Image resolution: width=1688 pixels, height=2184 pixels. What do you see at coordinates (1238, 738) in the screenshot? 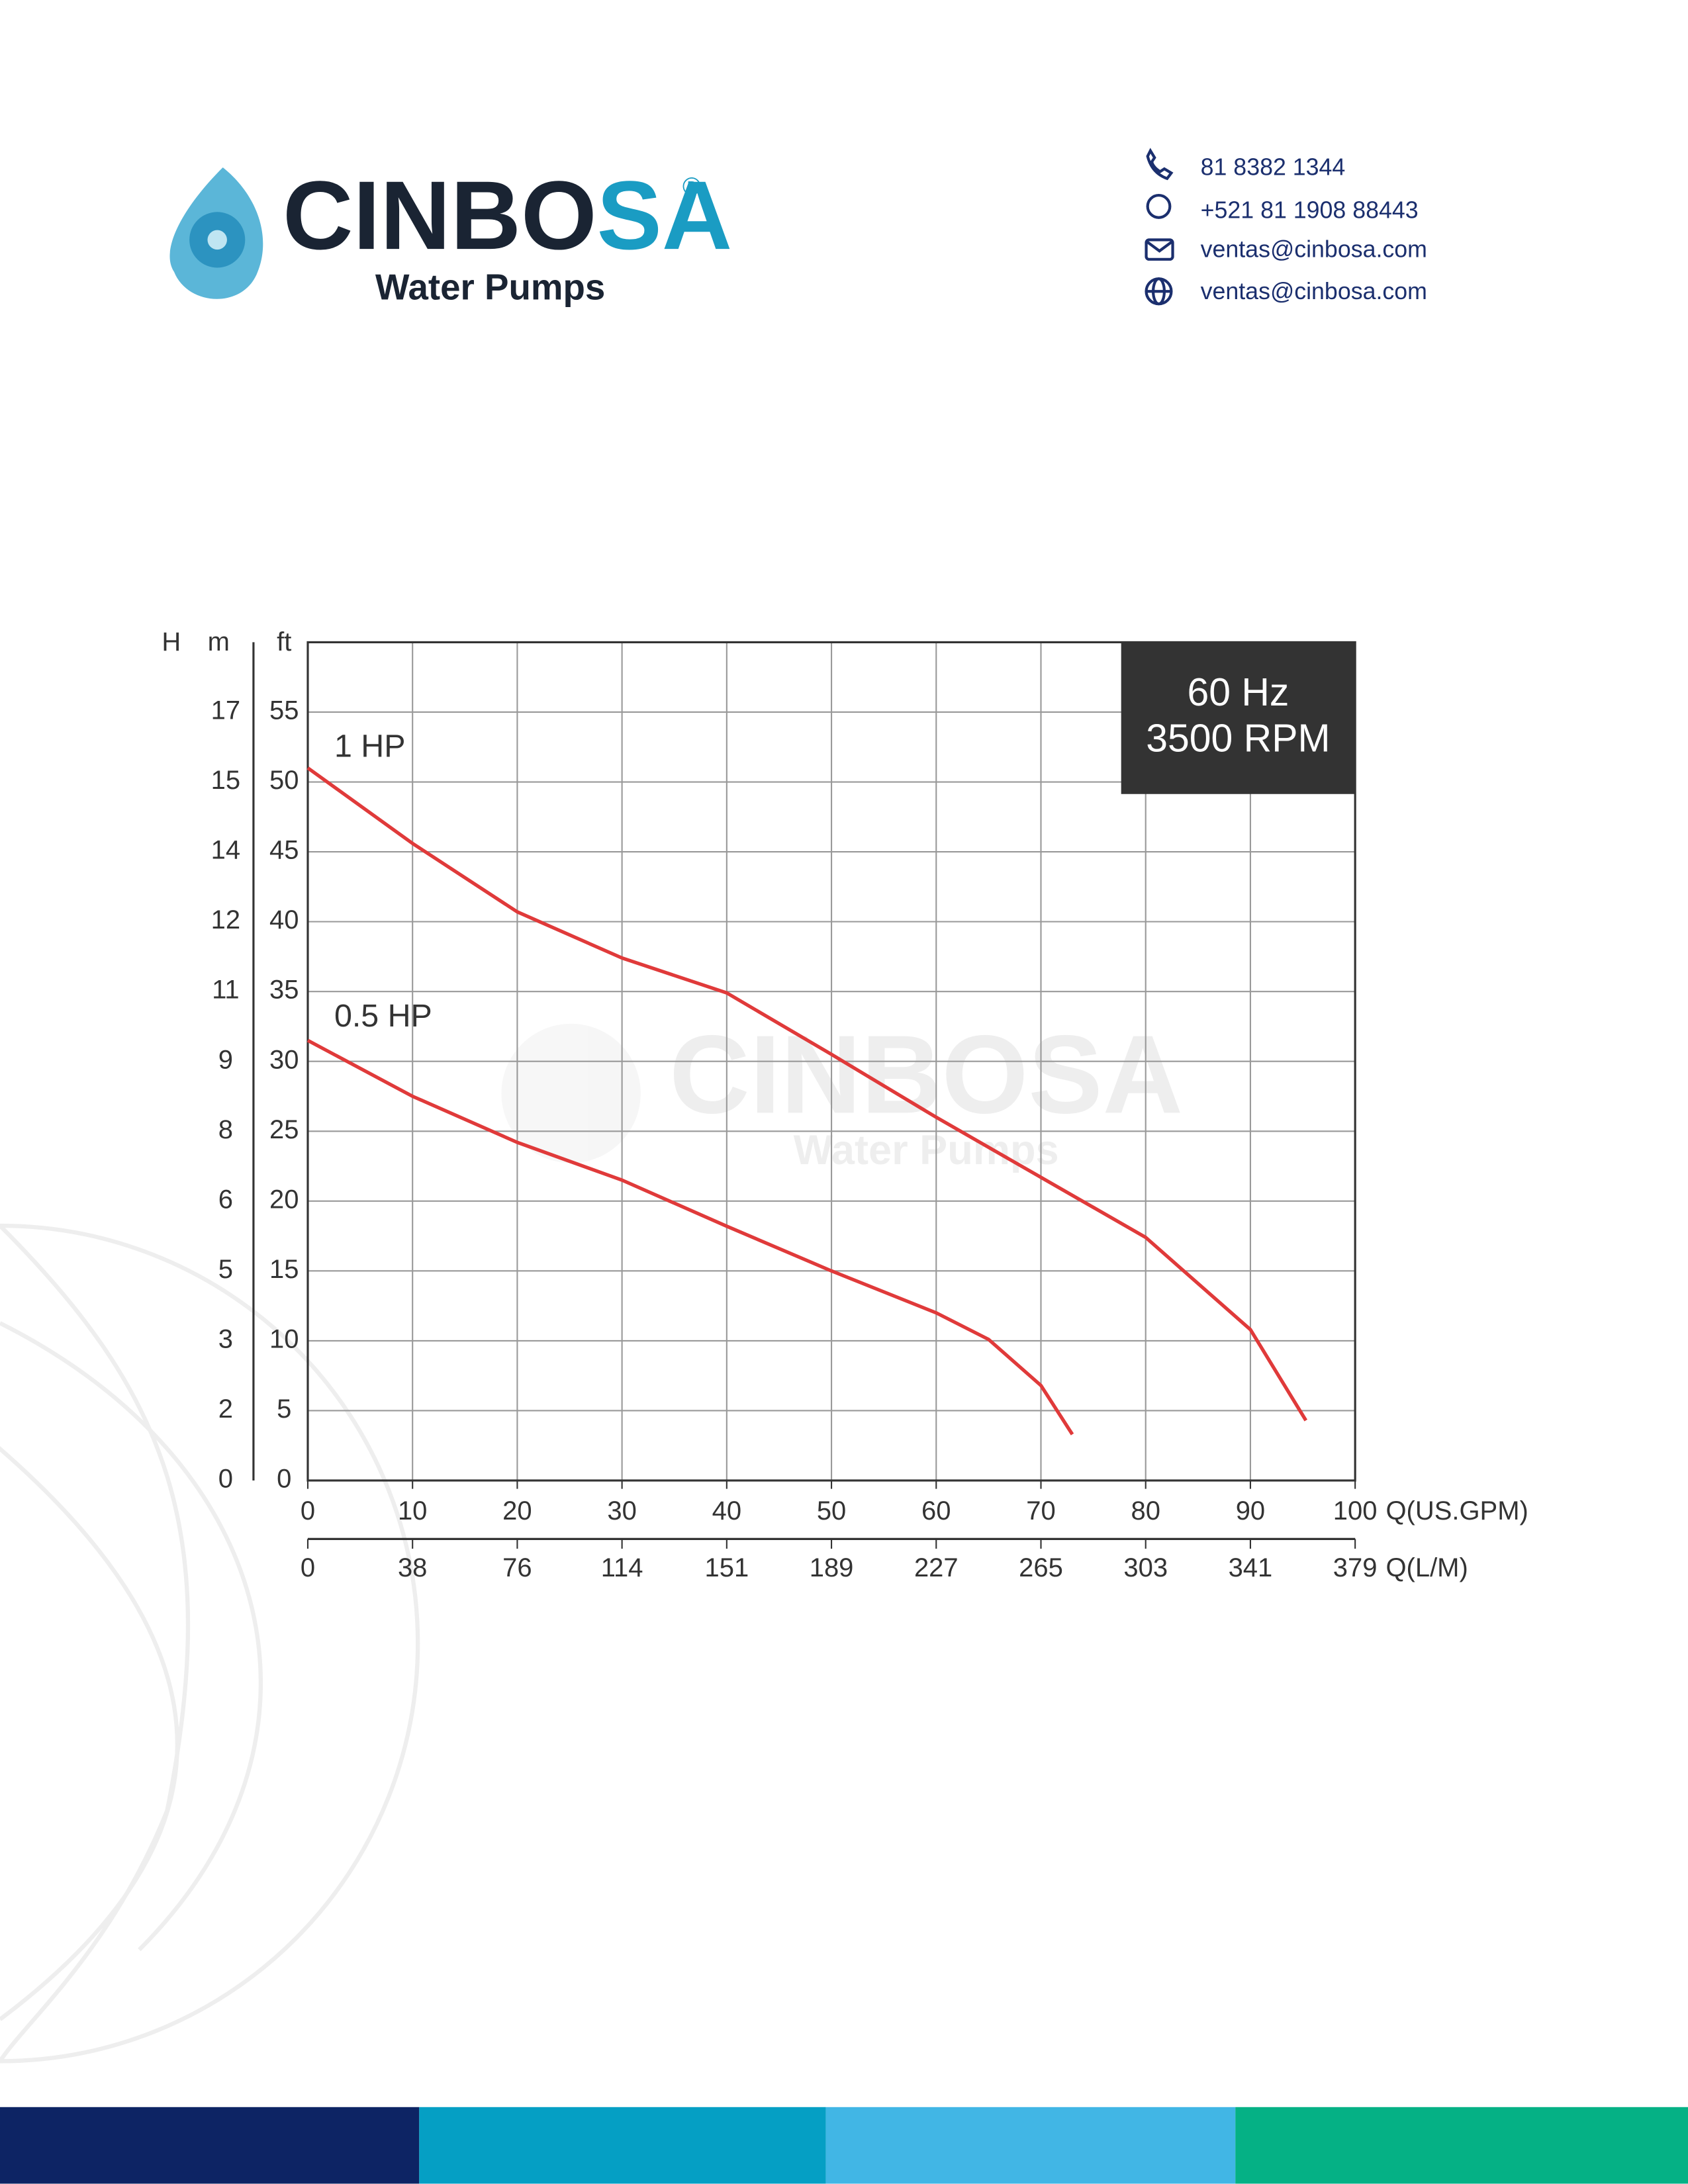
I see `annotation-text: 3500 RPM` at bounding box center [1238, 738].